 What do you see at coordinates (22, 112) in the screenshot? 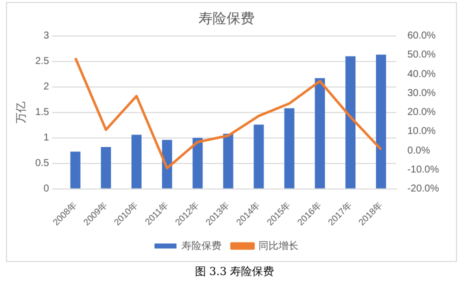
I see `y-axis-title: 万亿` at bounding box center [22, 112].